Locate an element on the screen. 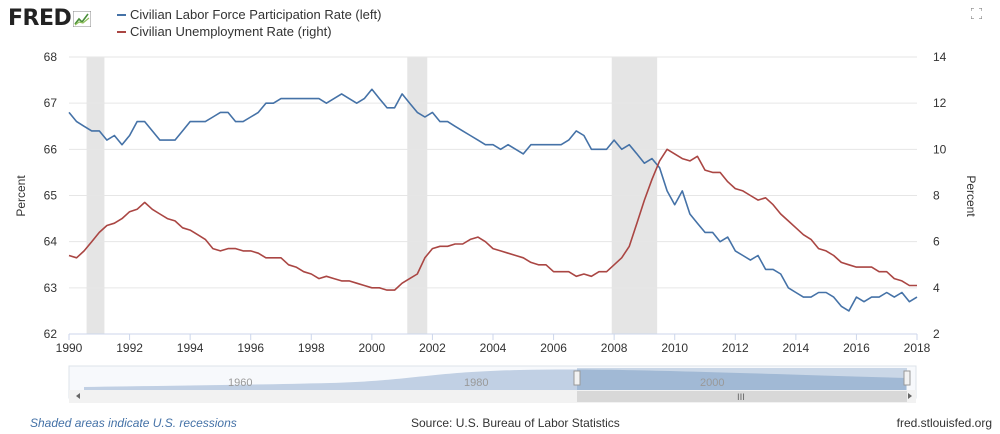  x-tick-label: 2006 is located at coordinates (553, 348).